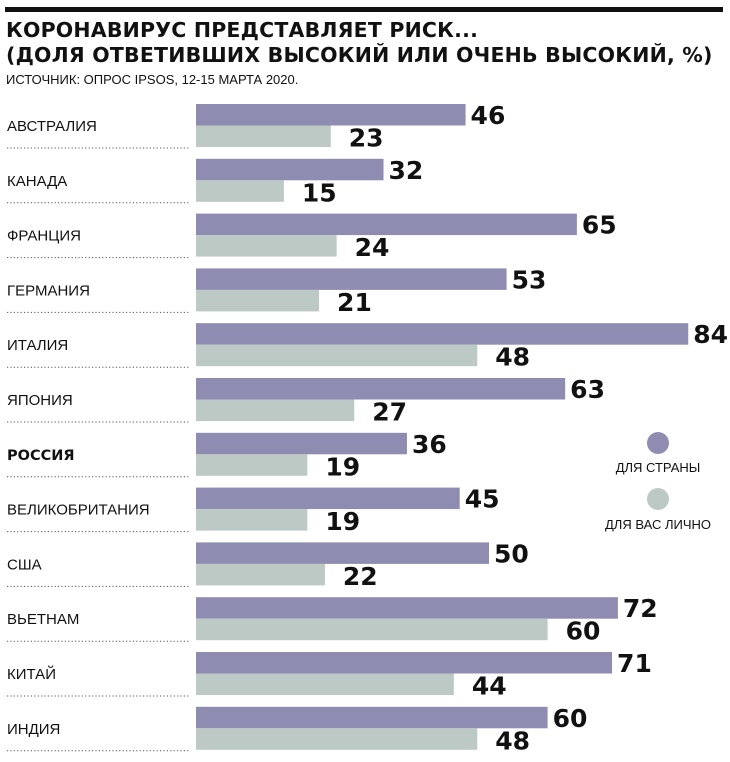  I want to click on value-label-personal: 22, so click(360, 576).